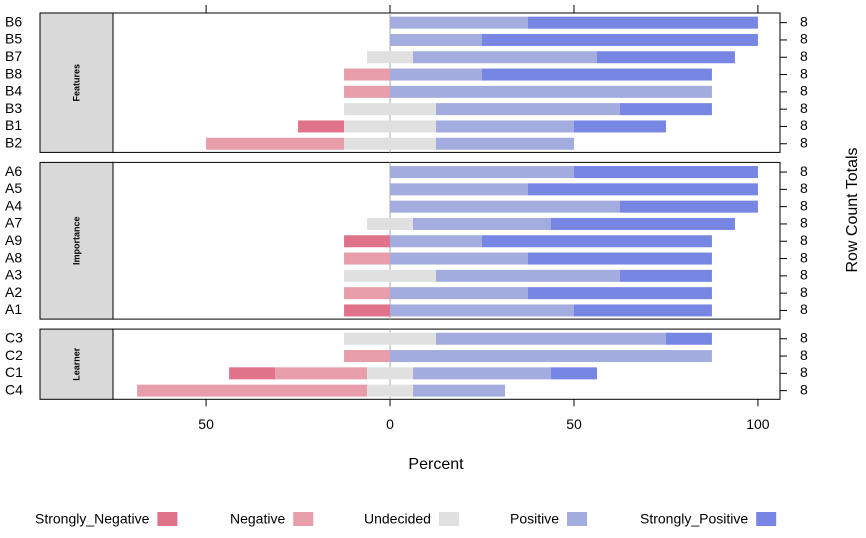  Describe the element at coordinates (694, 519) in the screenshot. I see `legend-label: Strongly_Positive` at that location.